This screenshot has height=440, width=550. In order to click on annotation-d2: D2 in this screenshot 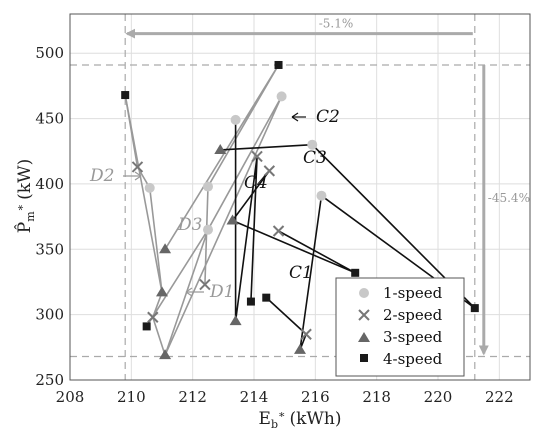, I will do `click(101, 176)`.